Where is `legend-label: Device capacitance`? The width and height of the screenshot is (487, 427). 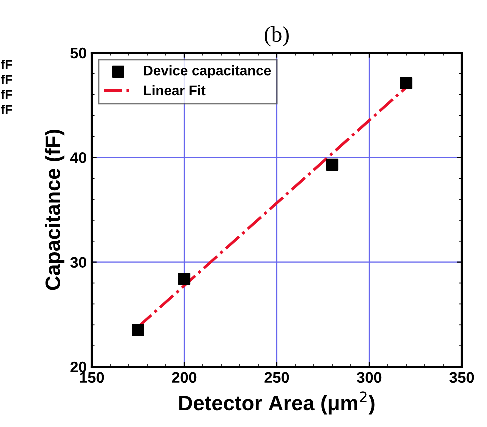
legend-label: Device capacitance is located at coordinates (208, 72).